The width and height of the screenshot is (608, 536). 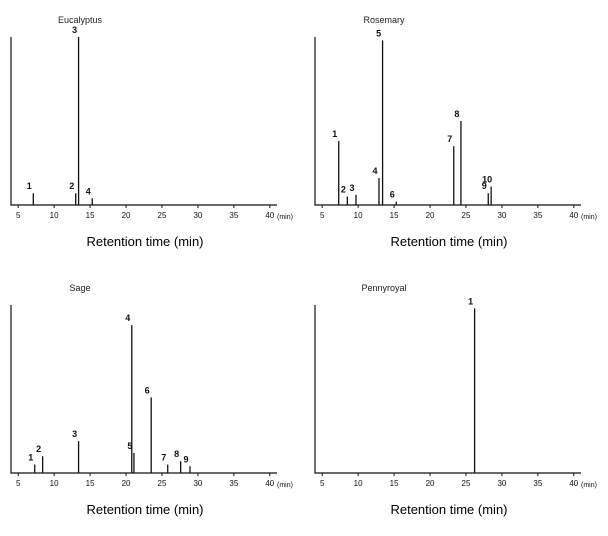 I want to click on peaks: 12 3 4 5 6 7 89, so click(x=109, y=393).